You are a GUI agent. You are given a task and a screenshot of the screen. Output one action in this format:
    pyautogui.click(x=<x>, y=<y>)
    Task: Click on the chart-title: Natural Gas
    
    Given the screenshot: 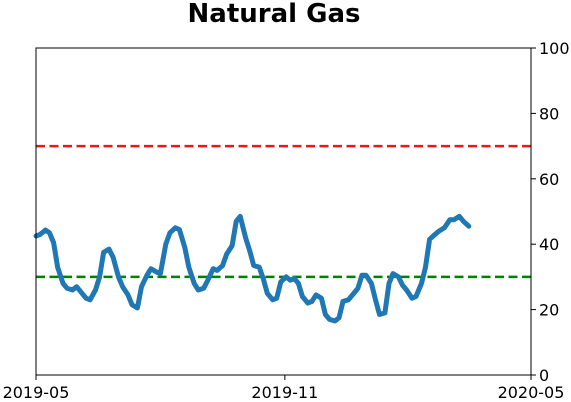 What is the action you would take?
    pyautogui.click(x=274, y=14)
    